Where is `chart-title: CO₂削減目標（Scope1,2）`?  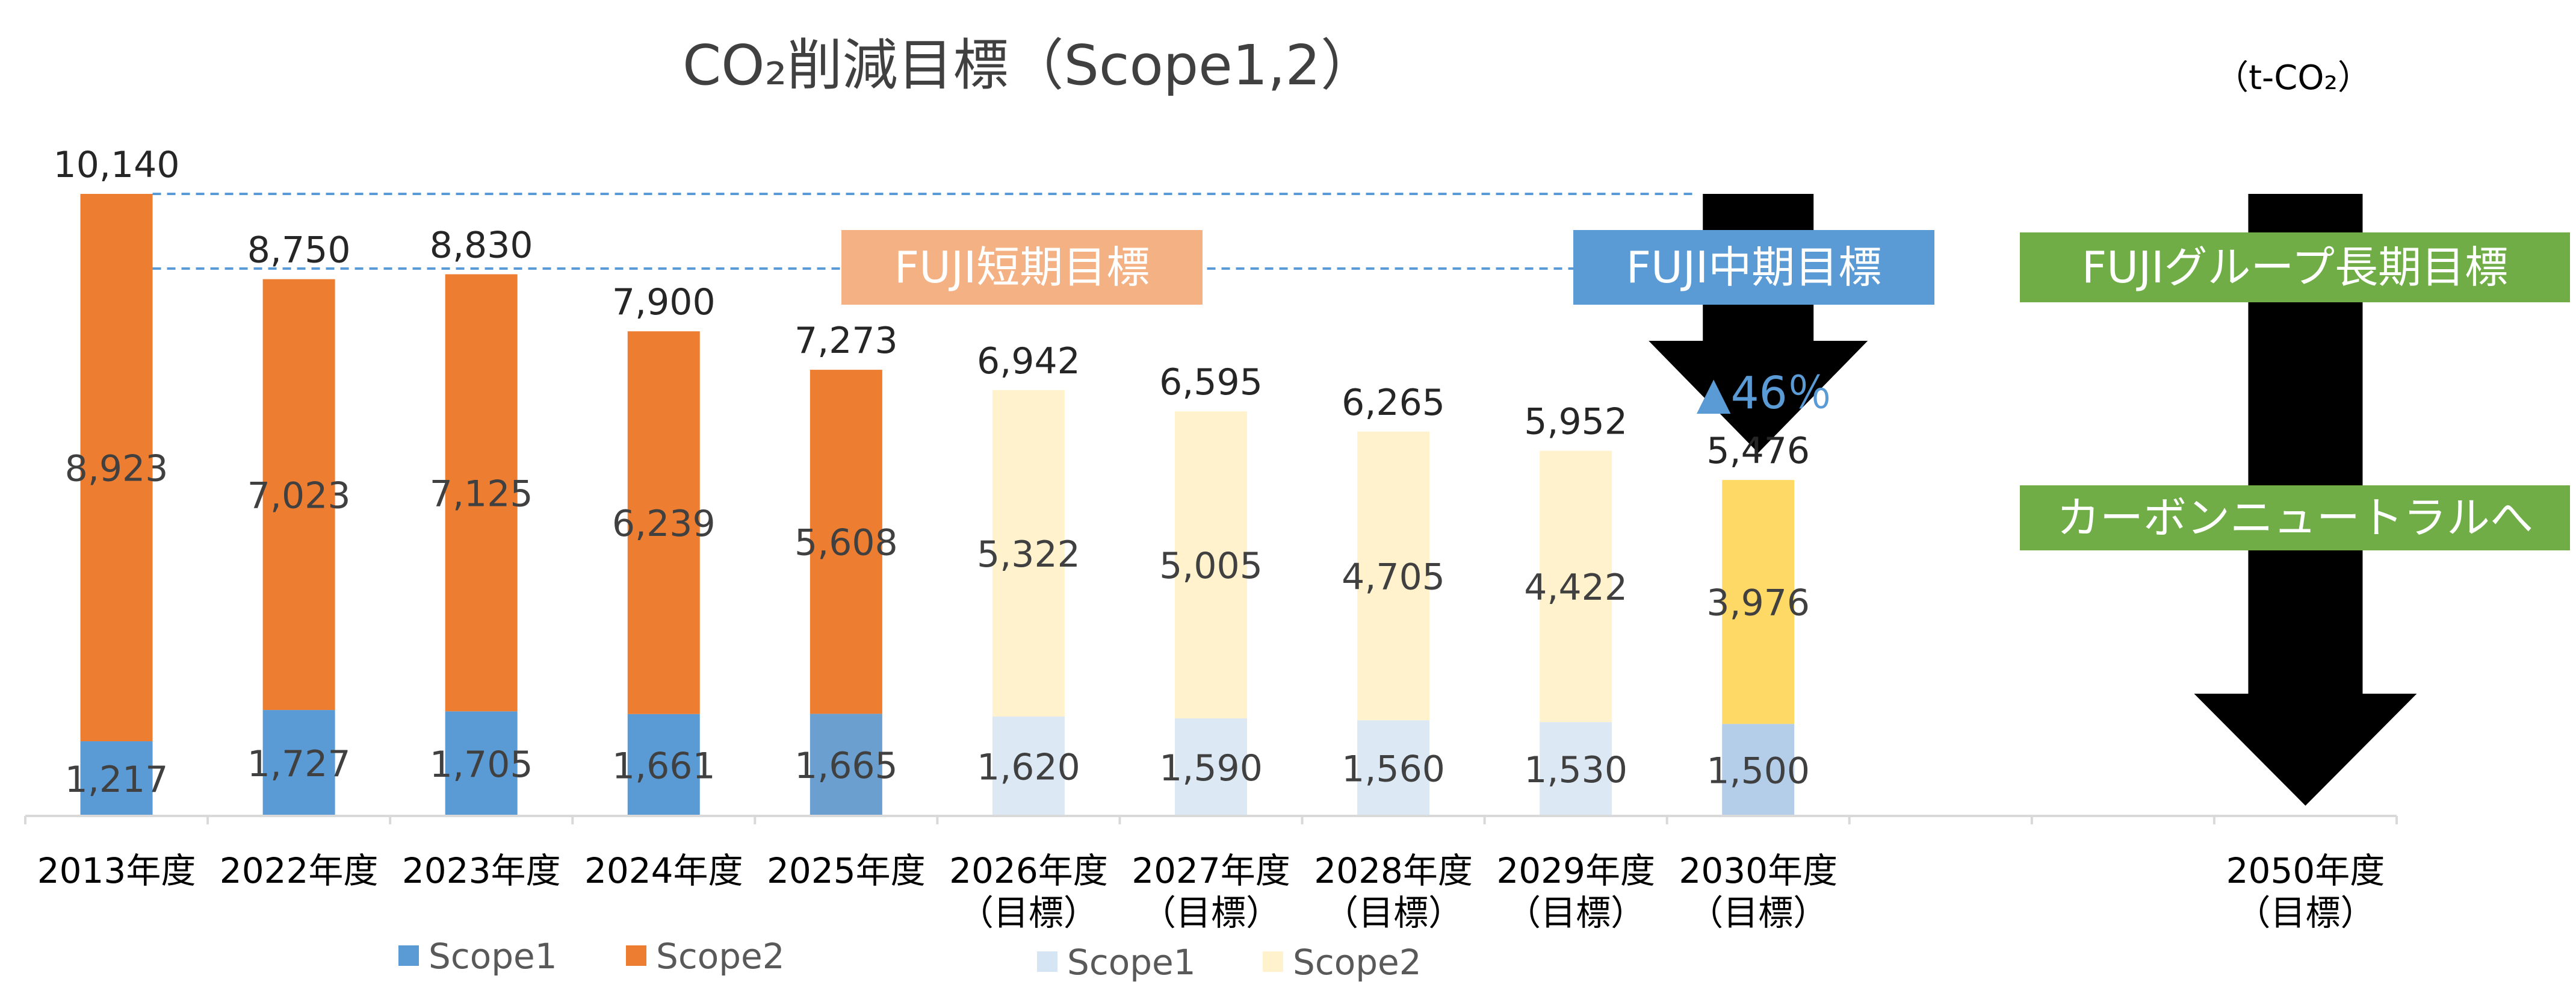 chart-title: CO₂削減目標（Scope1,2） is located at coordinates (1029, 65).